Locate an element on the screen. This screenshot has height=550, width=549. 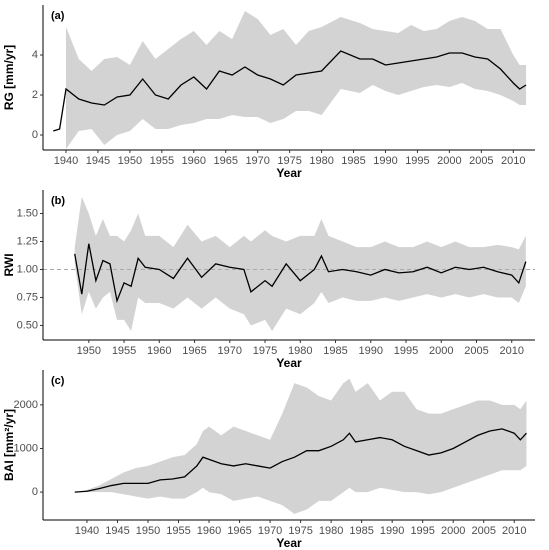
y-tick-label: 0.50 is located at coordinates (27, 325).